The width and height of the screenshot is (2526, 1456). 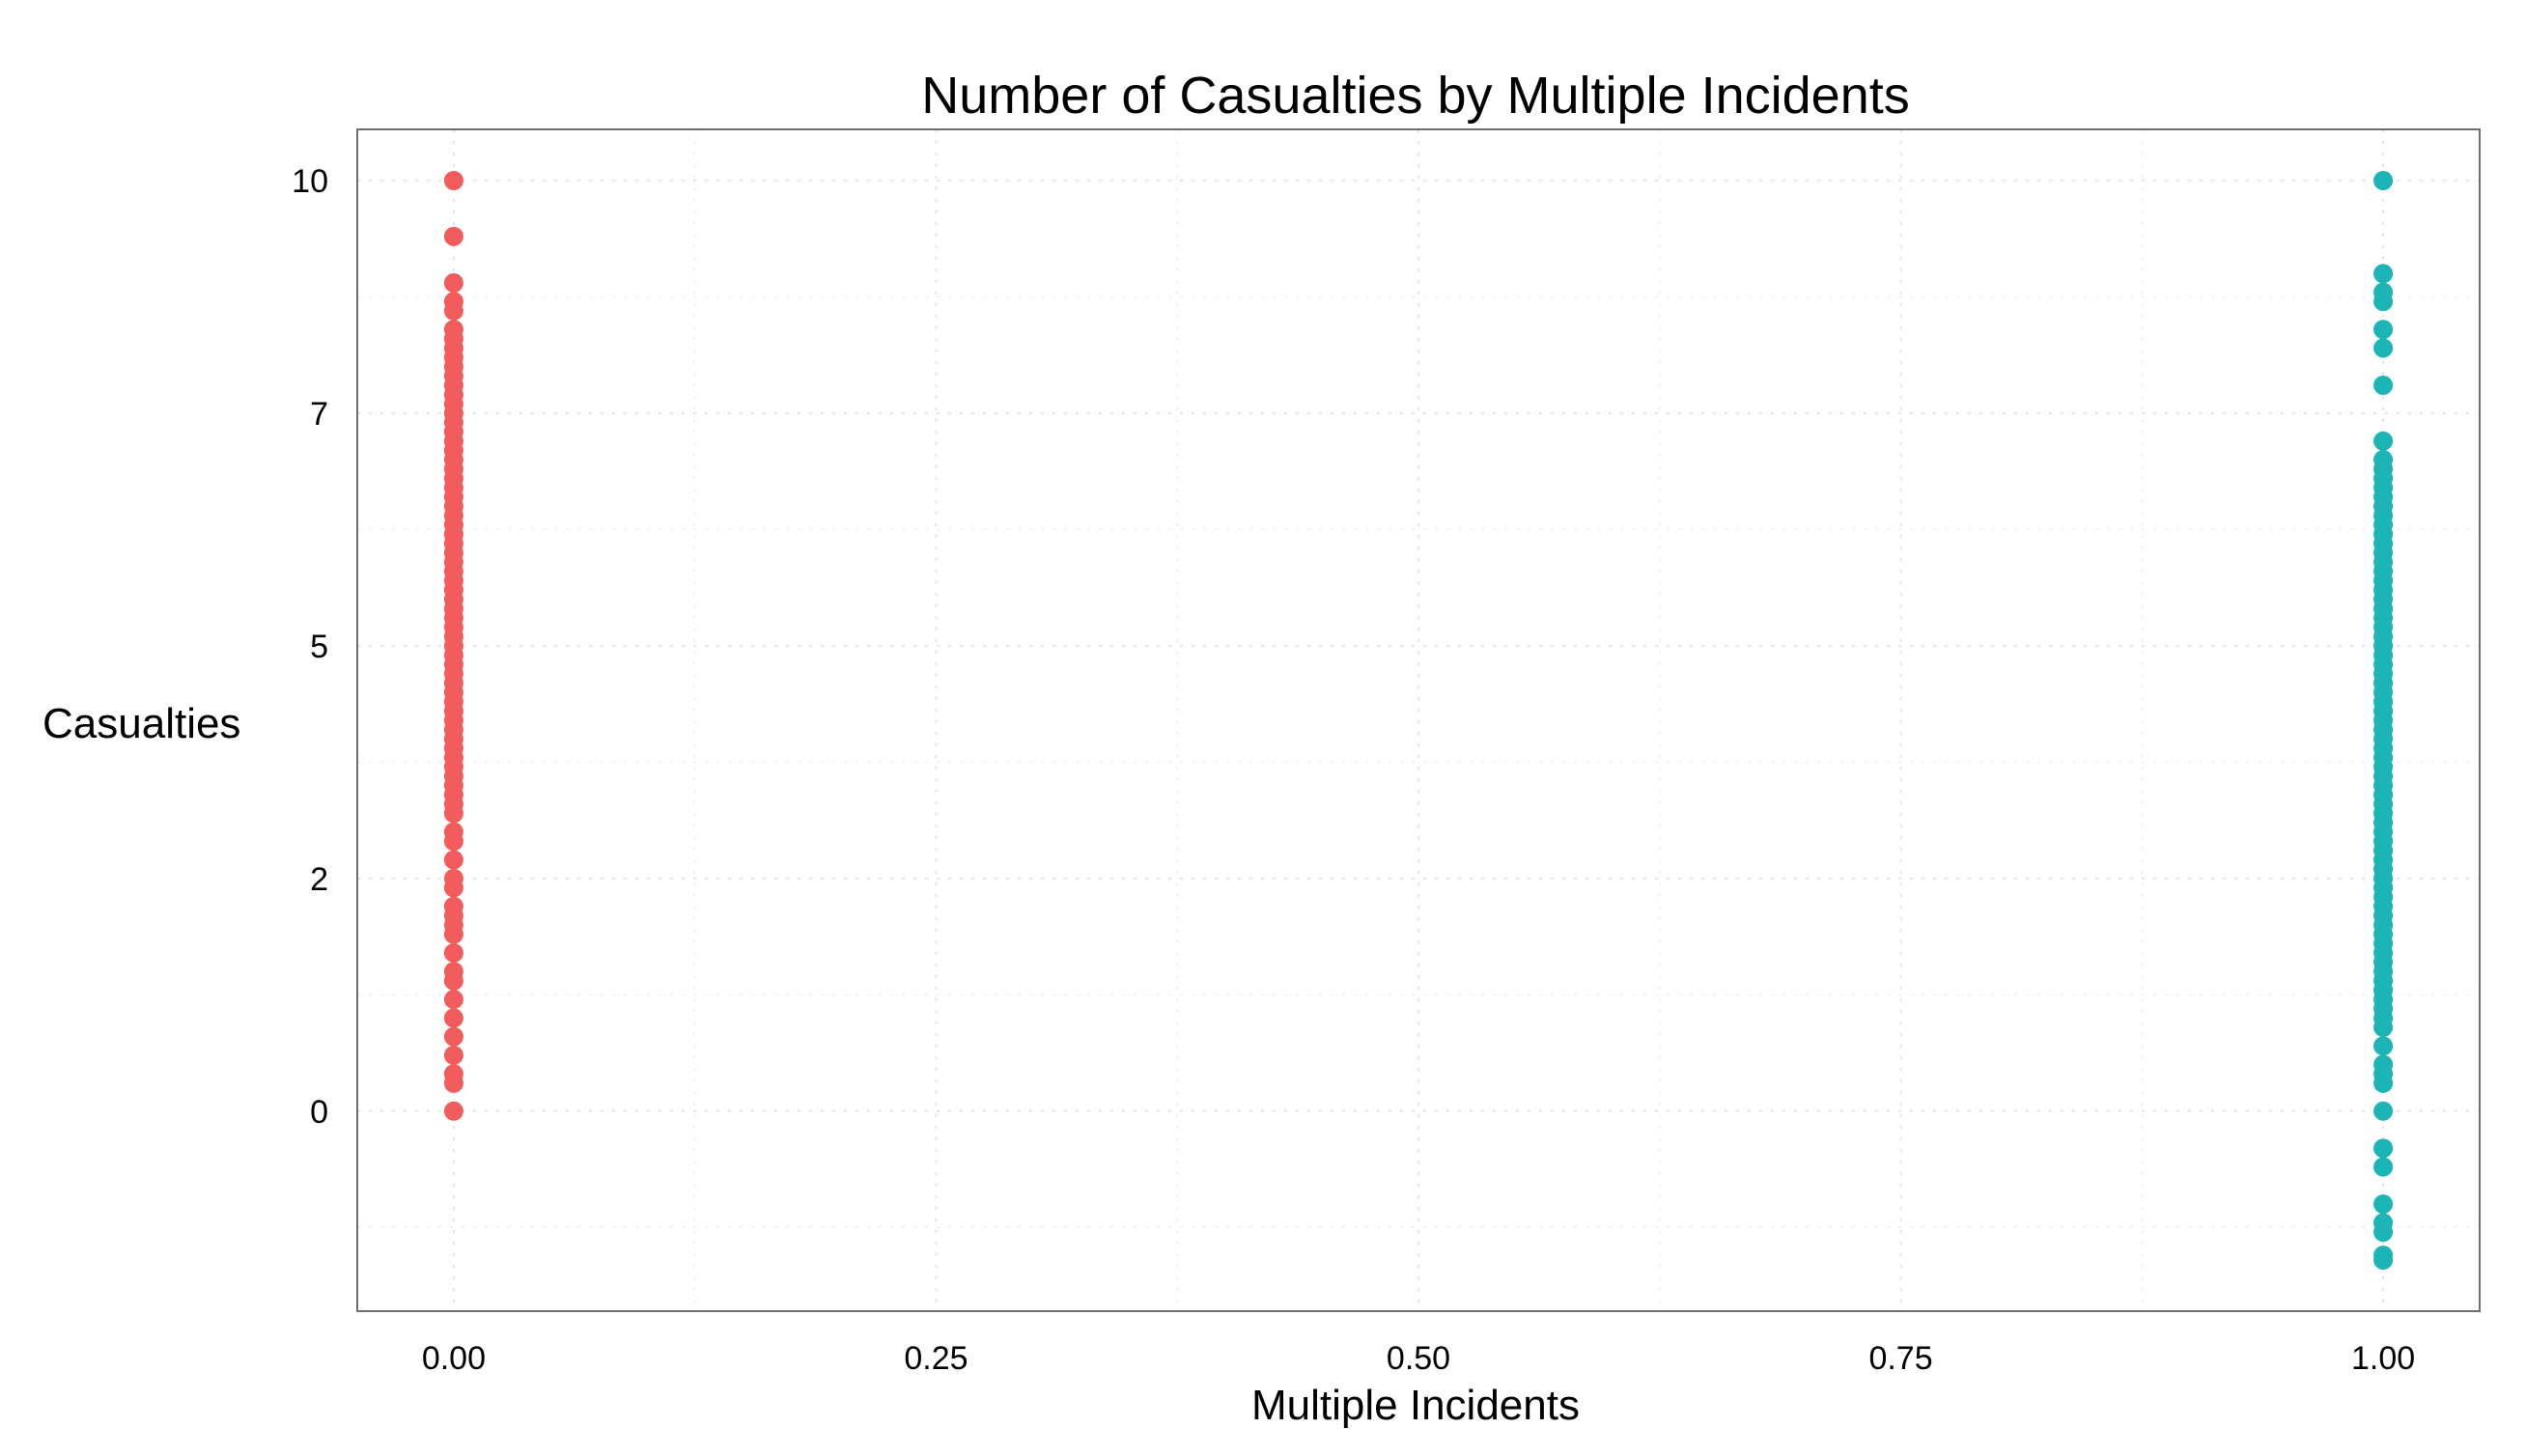 I want to click on y-tick-label: 0, so click(x=319, y=1112).